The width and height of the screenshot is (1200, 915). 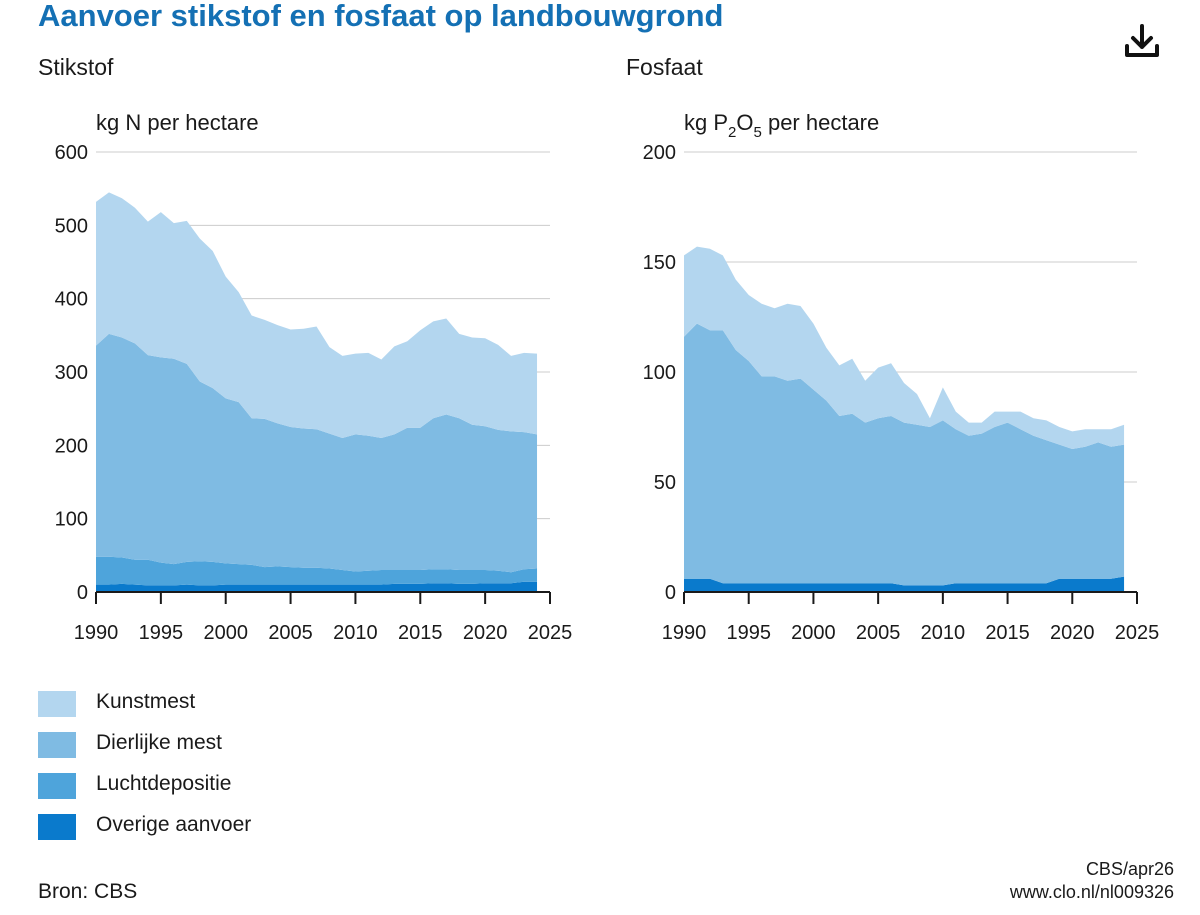 I want to click on stikstof-x-tick-2005: 2005, so click(x=290, y=633).